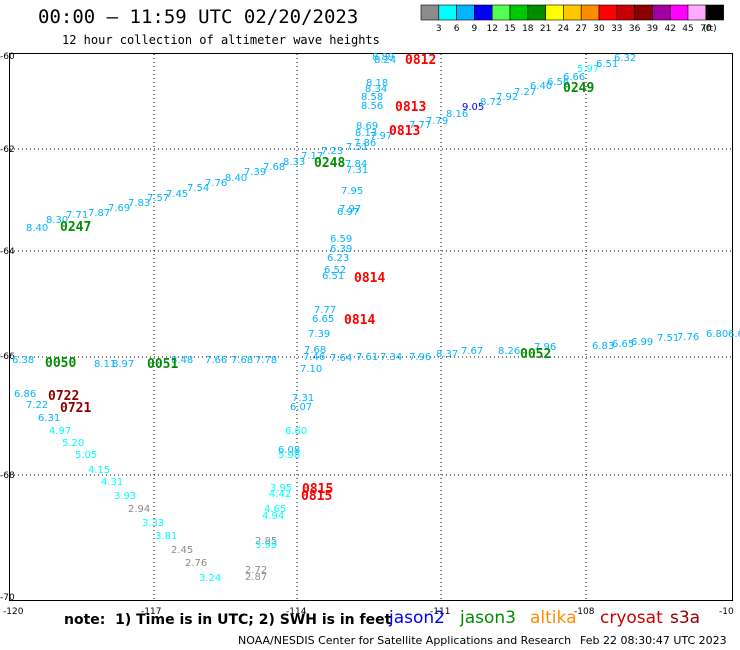 The height and width of the screenshot is (650, 740). Describe the element at coordinates (457, 29) in the screenshot. I see `legend-tick-label: 6` at that location.